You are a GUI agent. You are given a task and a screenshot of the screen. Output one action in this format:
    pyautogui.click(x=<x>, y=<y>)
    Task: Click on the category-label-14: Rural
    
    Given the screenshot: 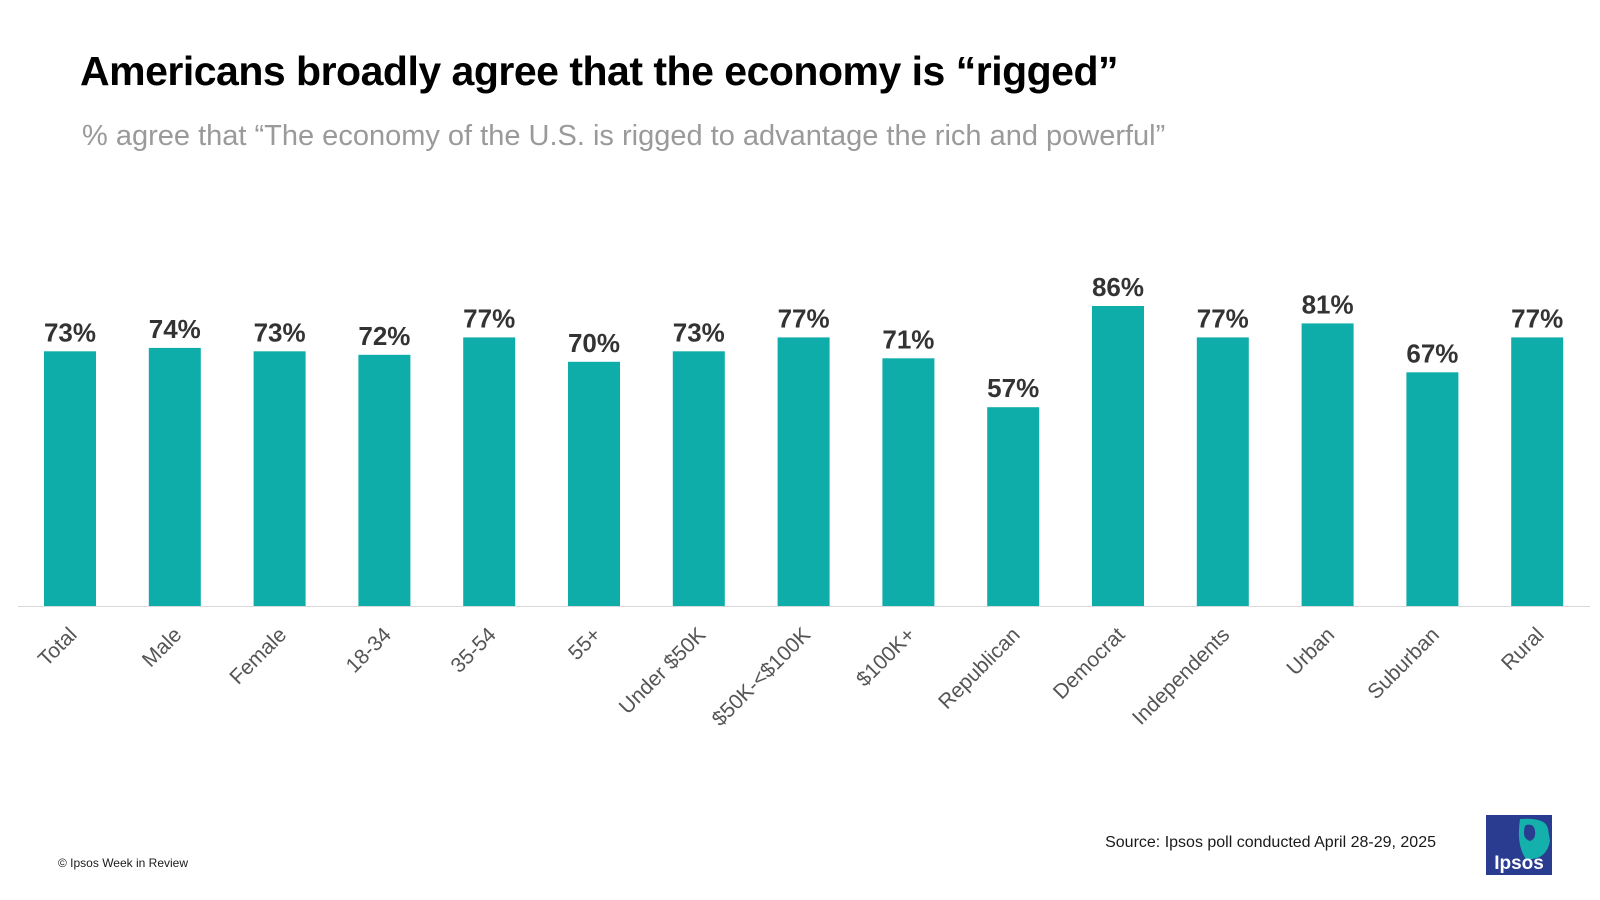 What is the action you would take?
    pyautogui.click(x=1523, y=649)
    